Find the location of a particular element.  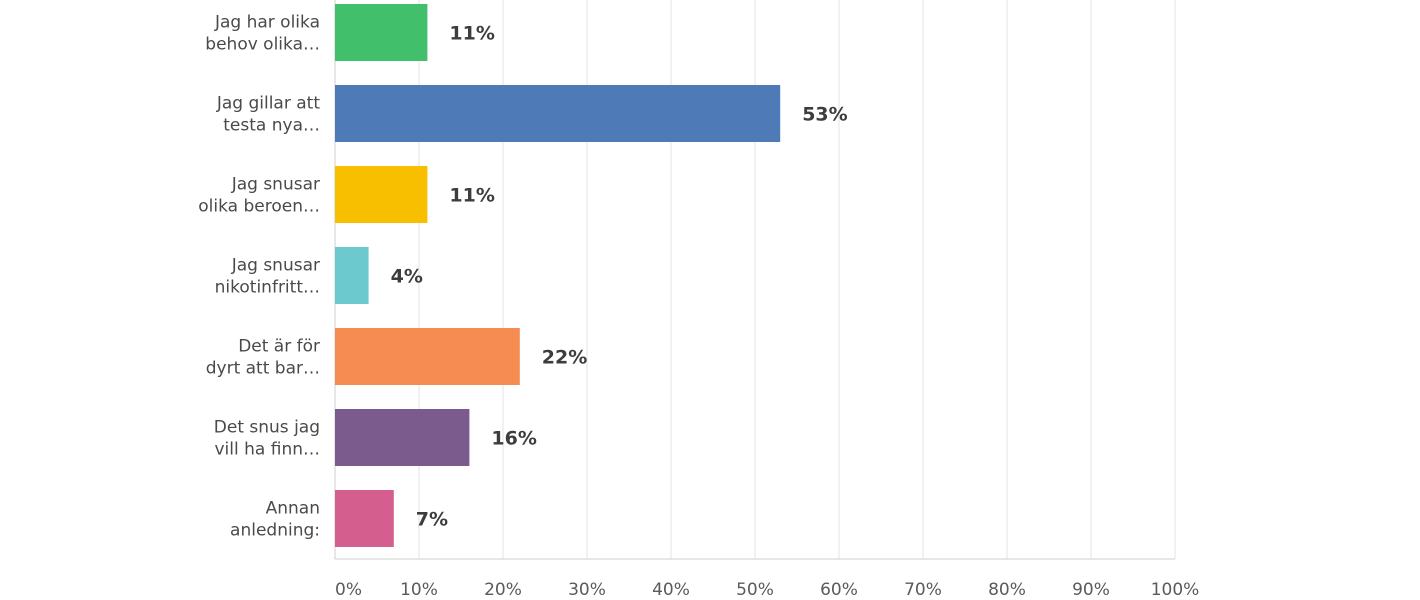

category-label-6-line-1: anledning: is located at coordinates (275, 531).